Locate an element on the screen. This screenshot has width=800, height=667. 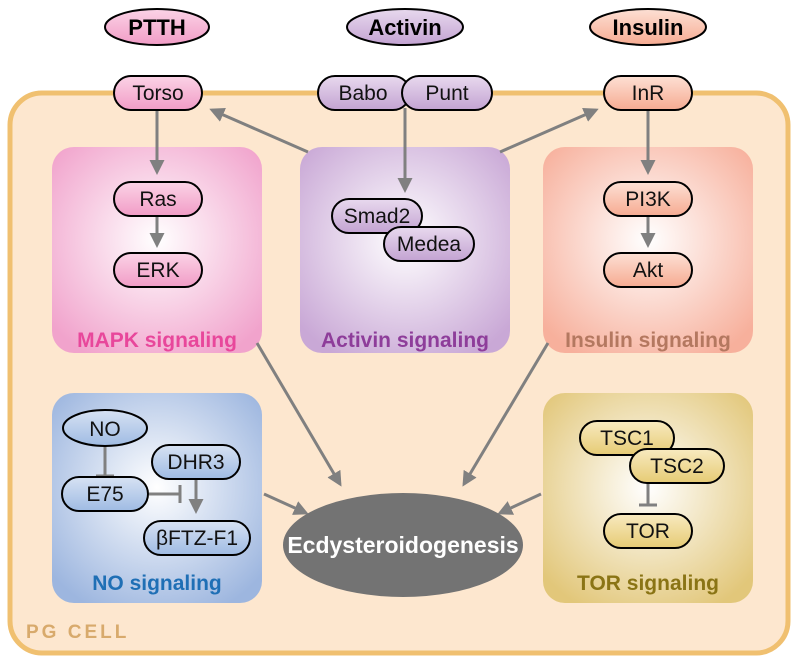
insulin-ligand-label: Insulin is located at coordinates (648, 27).